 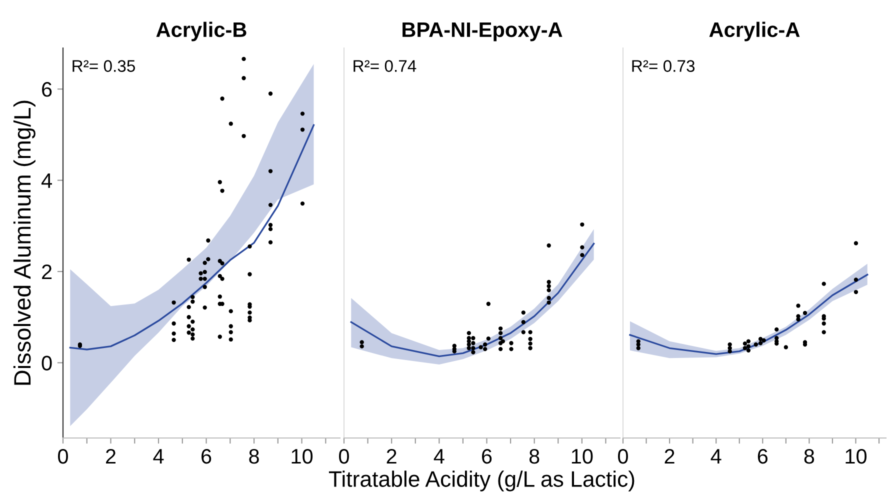 What do you see at coordinates (481, 481) in the screenshot?
I see `x-axis-title: Titratable Acidity (g/L as Lactic)` at bounding box center [481, 481].